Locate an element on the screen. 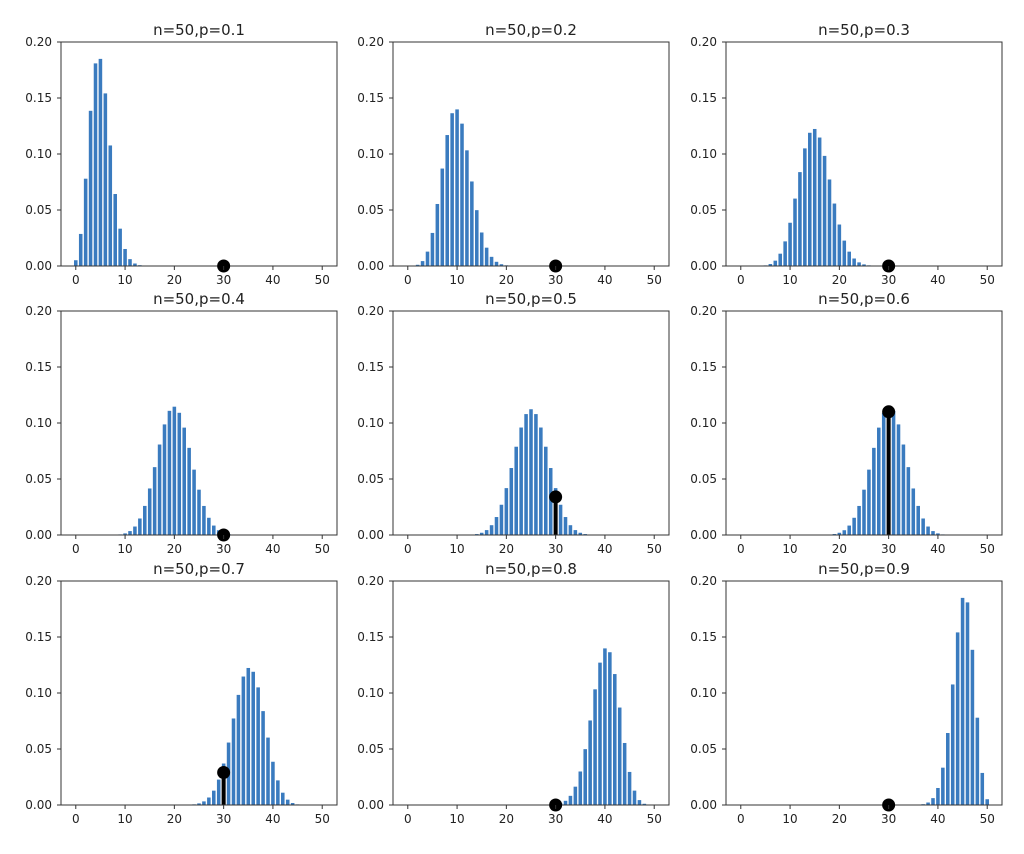 This screenshot has height=854, width=1024. highlight-marker is located at coordinates (224, 773).